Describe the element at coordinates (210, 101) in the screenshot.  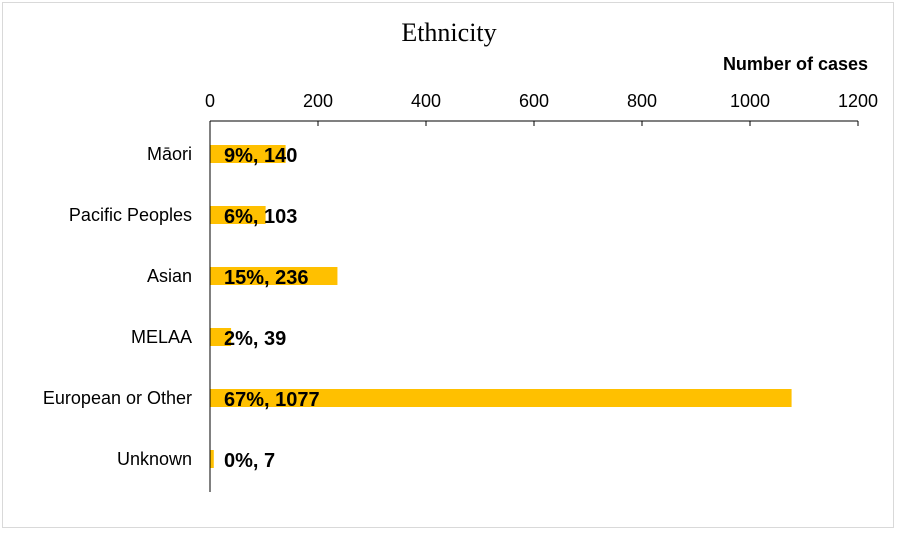
I see `x-tick-label: 0` at that location.